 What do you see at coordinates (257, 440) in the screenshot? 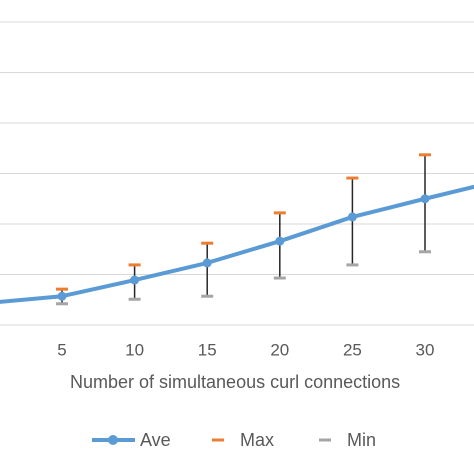
I see `legend-label: Max` at bounding box center [257, 440].